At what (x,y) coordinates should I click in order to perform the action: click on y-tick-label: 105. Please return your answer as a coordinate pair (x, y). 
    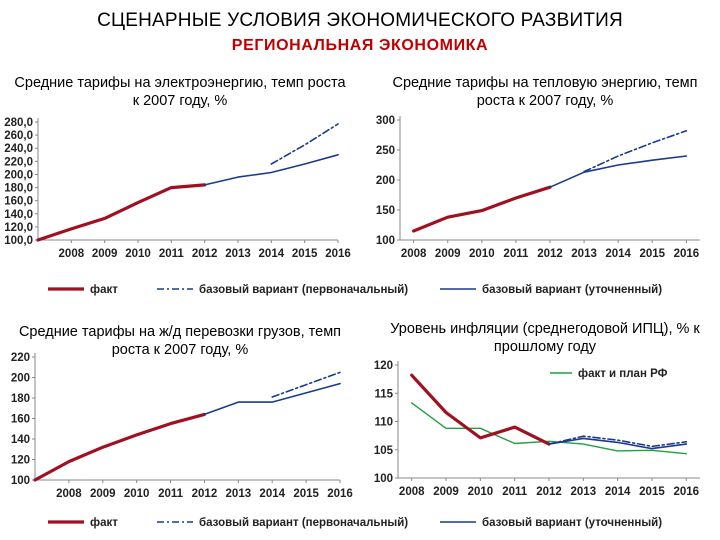
    Looking at the image, I should click on (384, 451).